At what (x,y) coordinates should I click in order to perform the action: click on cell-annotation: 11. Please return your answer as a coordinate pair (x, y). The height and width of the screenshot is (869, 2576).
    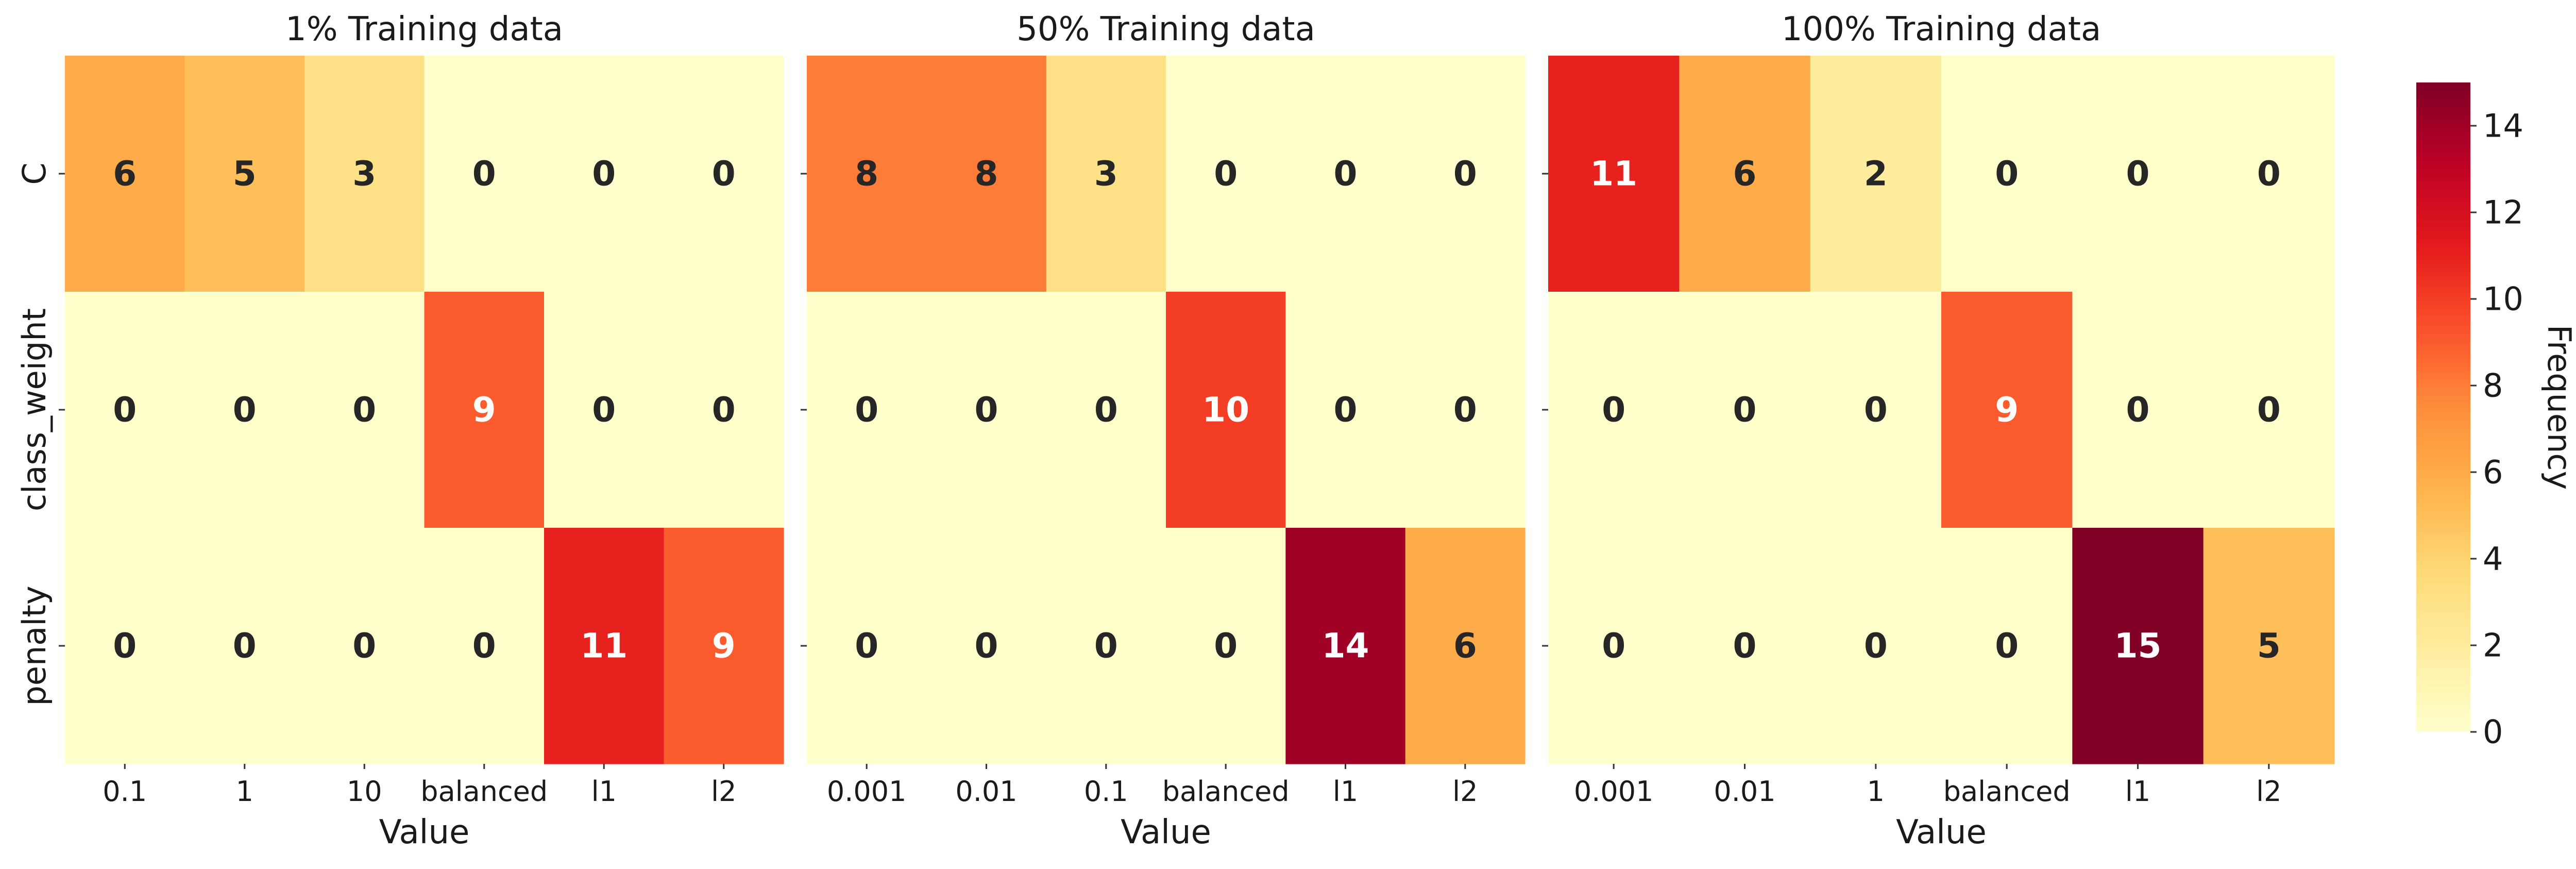
    Looking at the image, I should click on (1613, 174).